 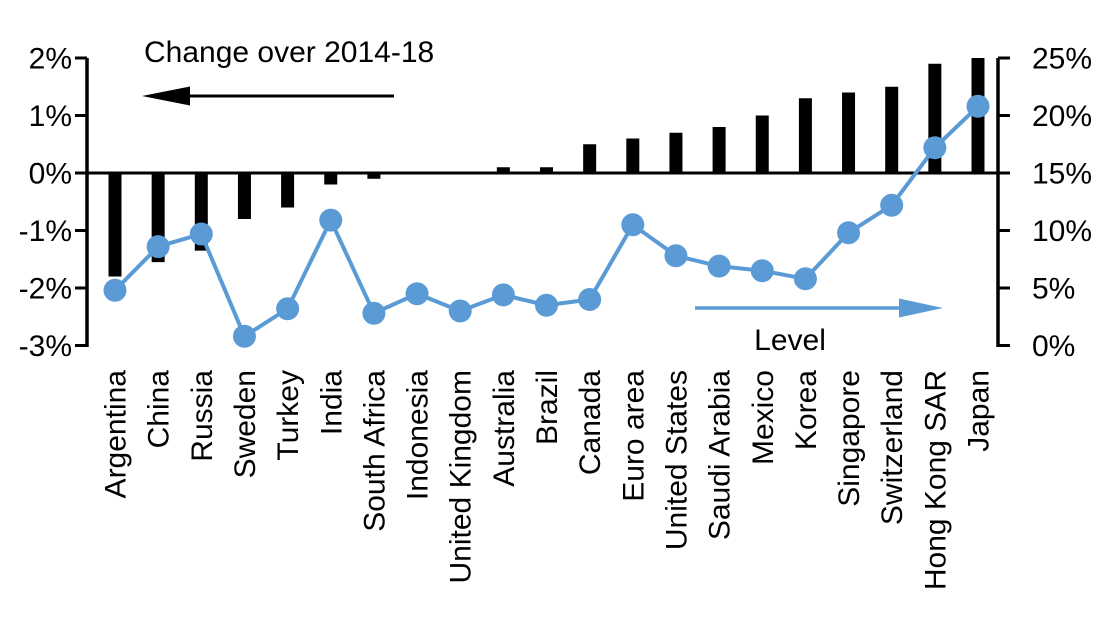 What do you see at coordinates (806, 410) in the screenshot?
I see `category-label-korea: Korea` at bounding box center [806, 410].